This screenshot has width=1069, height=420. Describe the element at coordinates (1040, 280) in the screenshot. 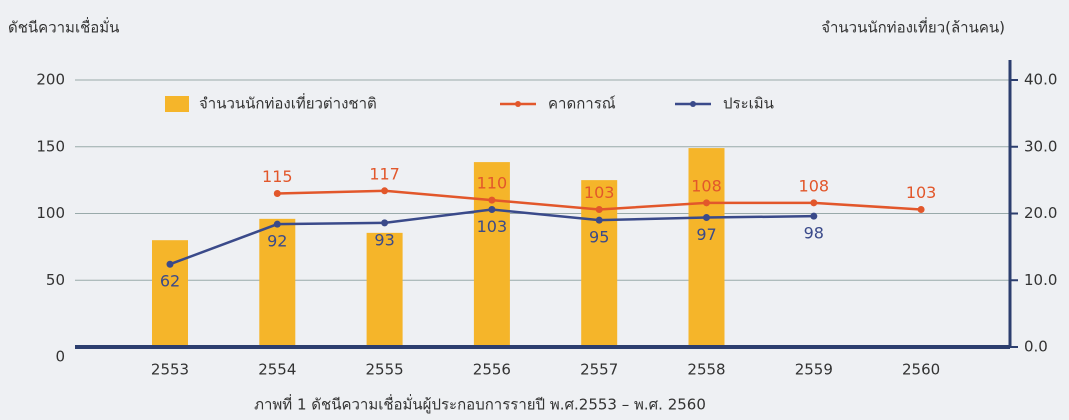

I see `y2-tick-label: 10.0` at that location.